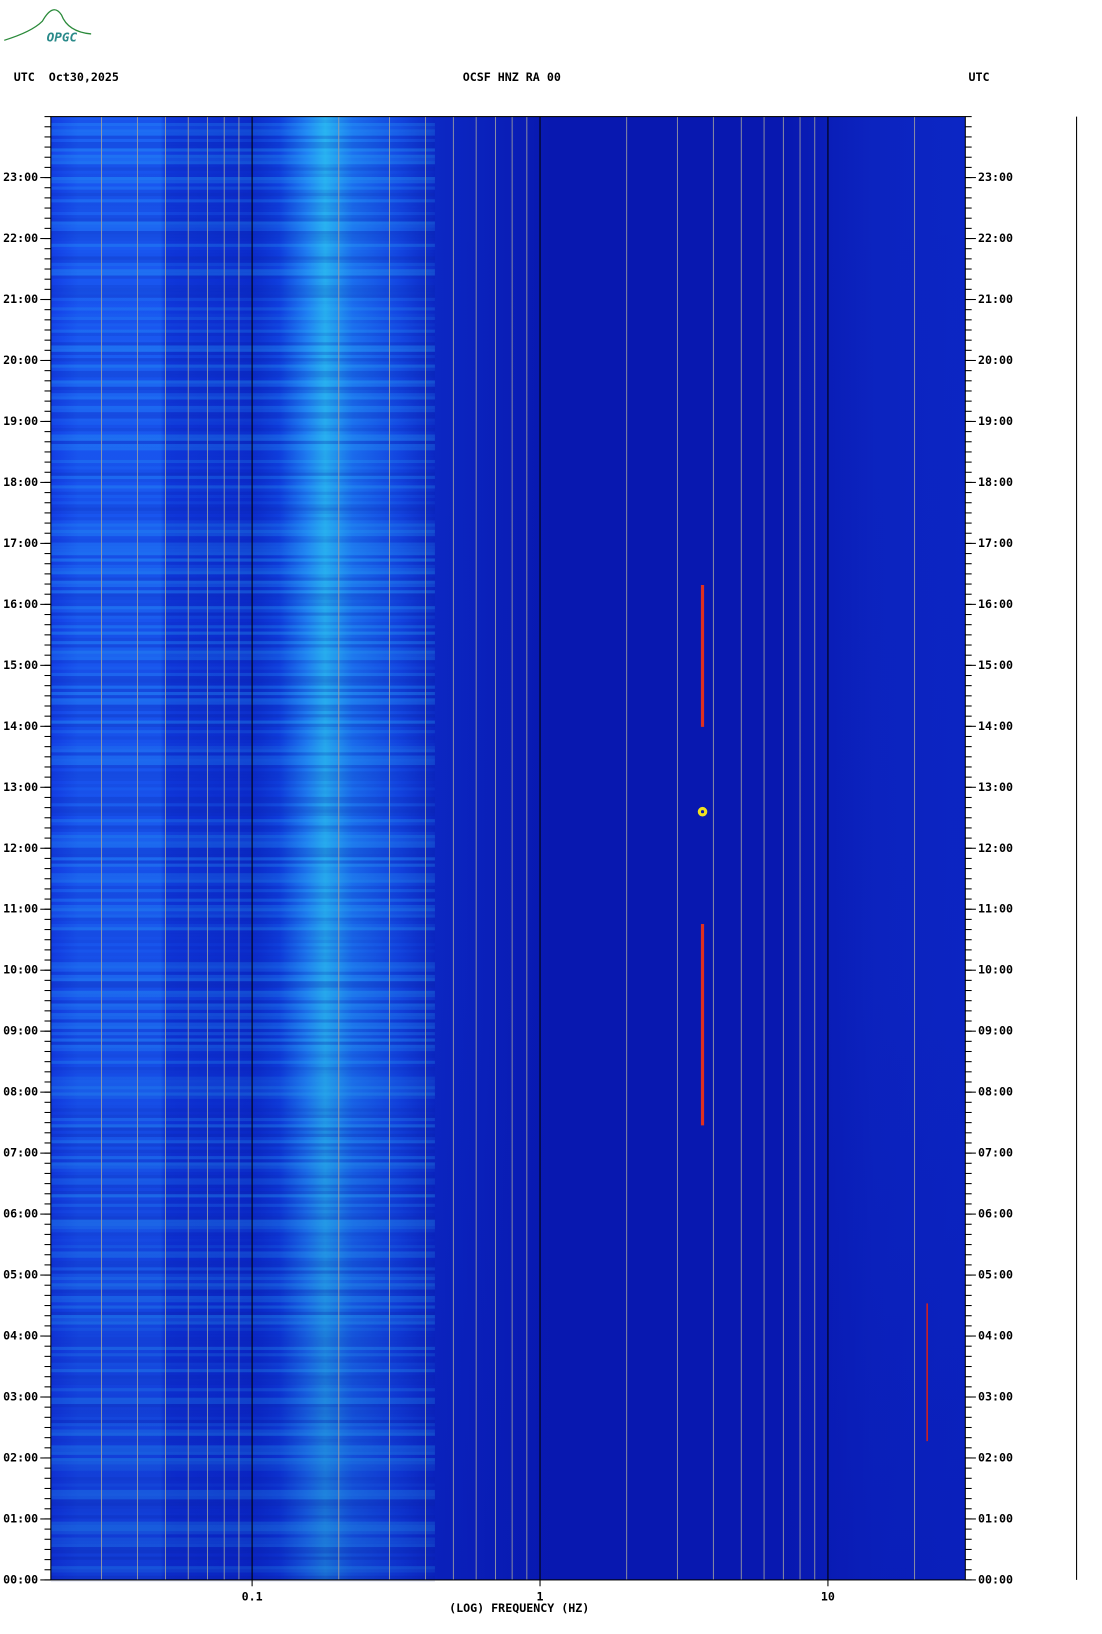 The image size is (1102, 1634). What do you see at coordinates (995, 787) in the screenshot?
I see `y-tick-label: 13:00` at bounding box center [995, 787].